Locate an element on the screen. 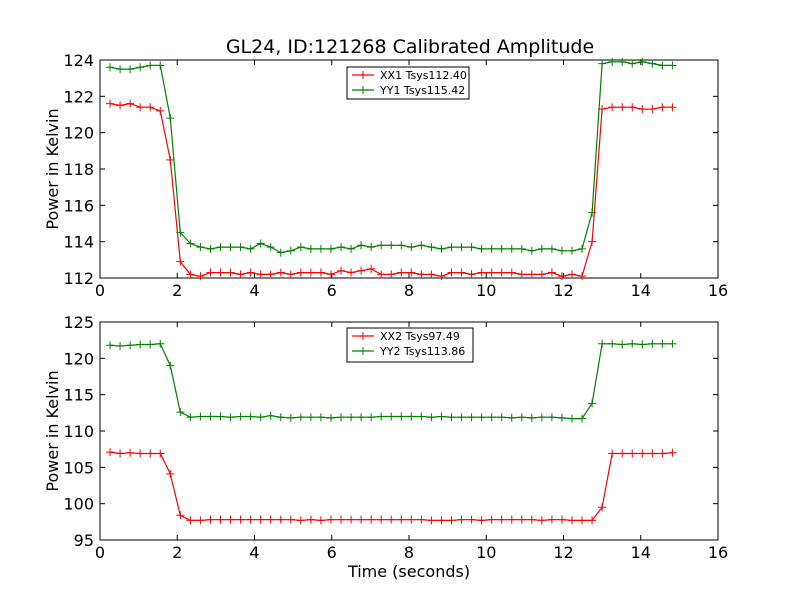 The image size is (800, 600). x-axis-label: Time (seconds) is located at coordinates (408, 571).